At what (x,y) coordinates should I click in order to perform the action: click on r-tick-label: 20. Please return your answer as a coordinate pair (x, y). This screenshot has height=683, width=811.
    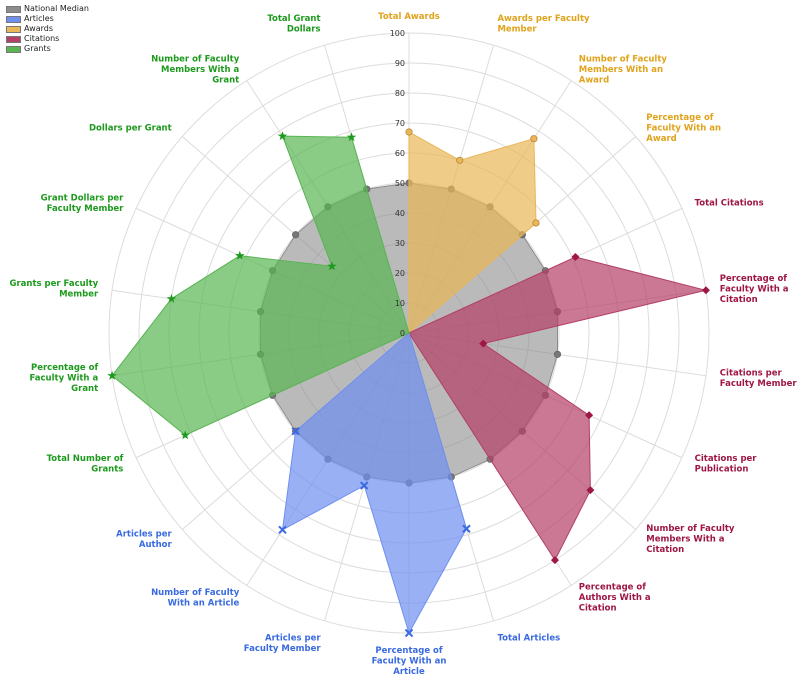
    Looking at the image, I should click on (400, 273).